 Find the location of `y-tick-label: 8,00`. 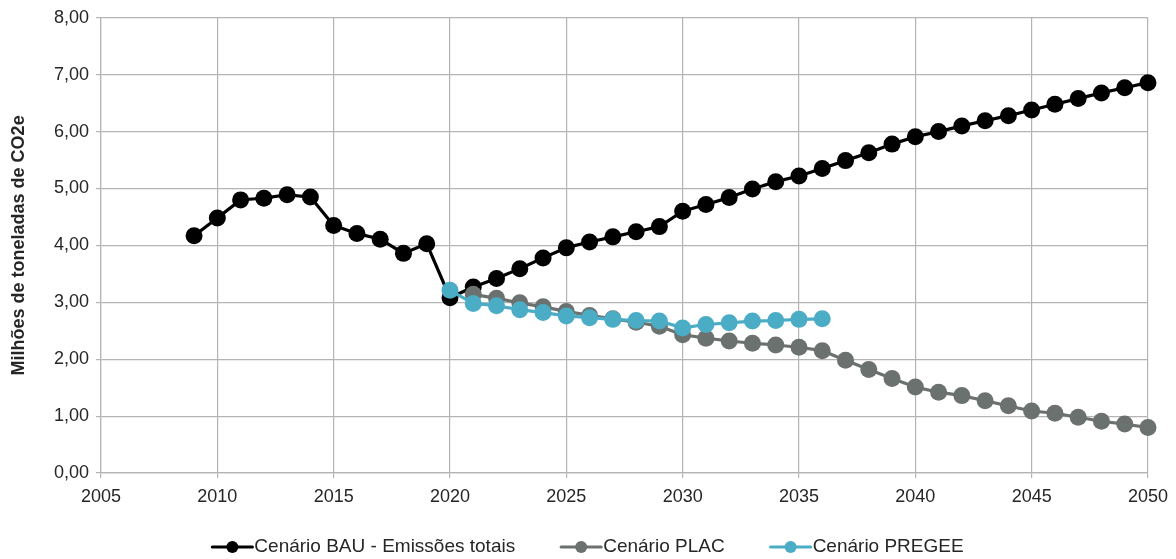

y-tick-label: 8,00 is located at coordinates (71, 16).